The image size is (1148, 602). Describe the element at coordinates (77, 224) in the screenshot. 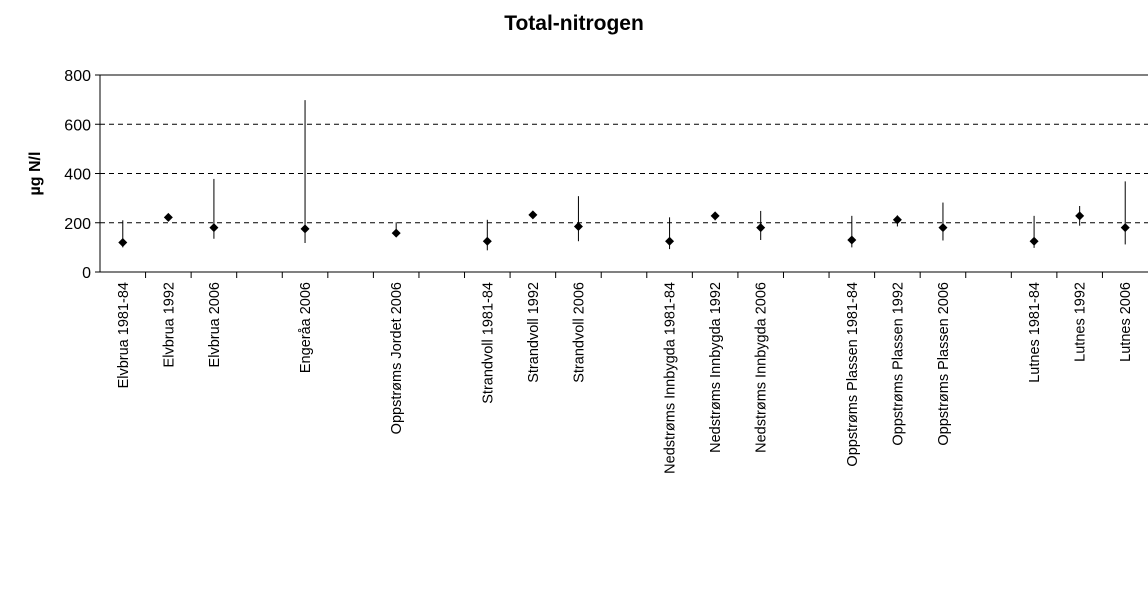

I see `y-tick-label: 200` at that location.